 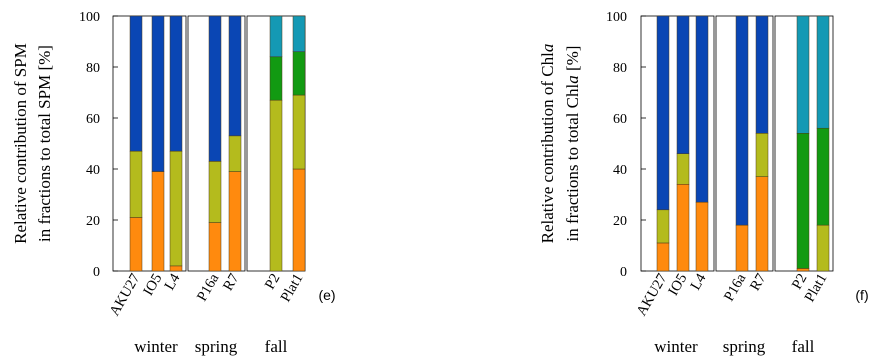 I want to click on bar-segment-p2-orange, so click(x=803, y=270).